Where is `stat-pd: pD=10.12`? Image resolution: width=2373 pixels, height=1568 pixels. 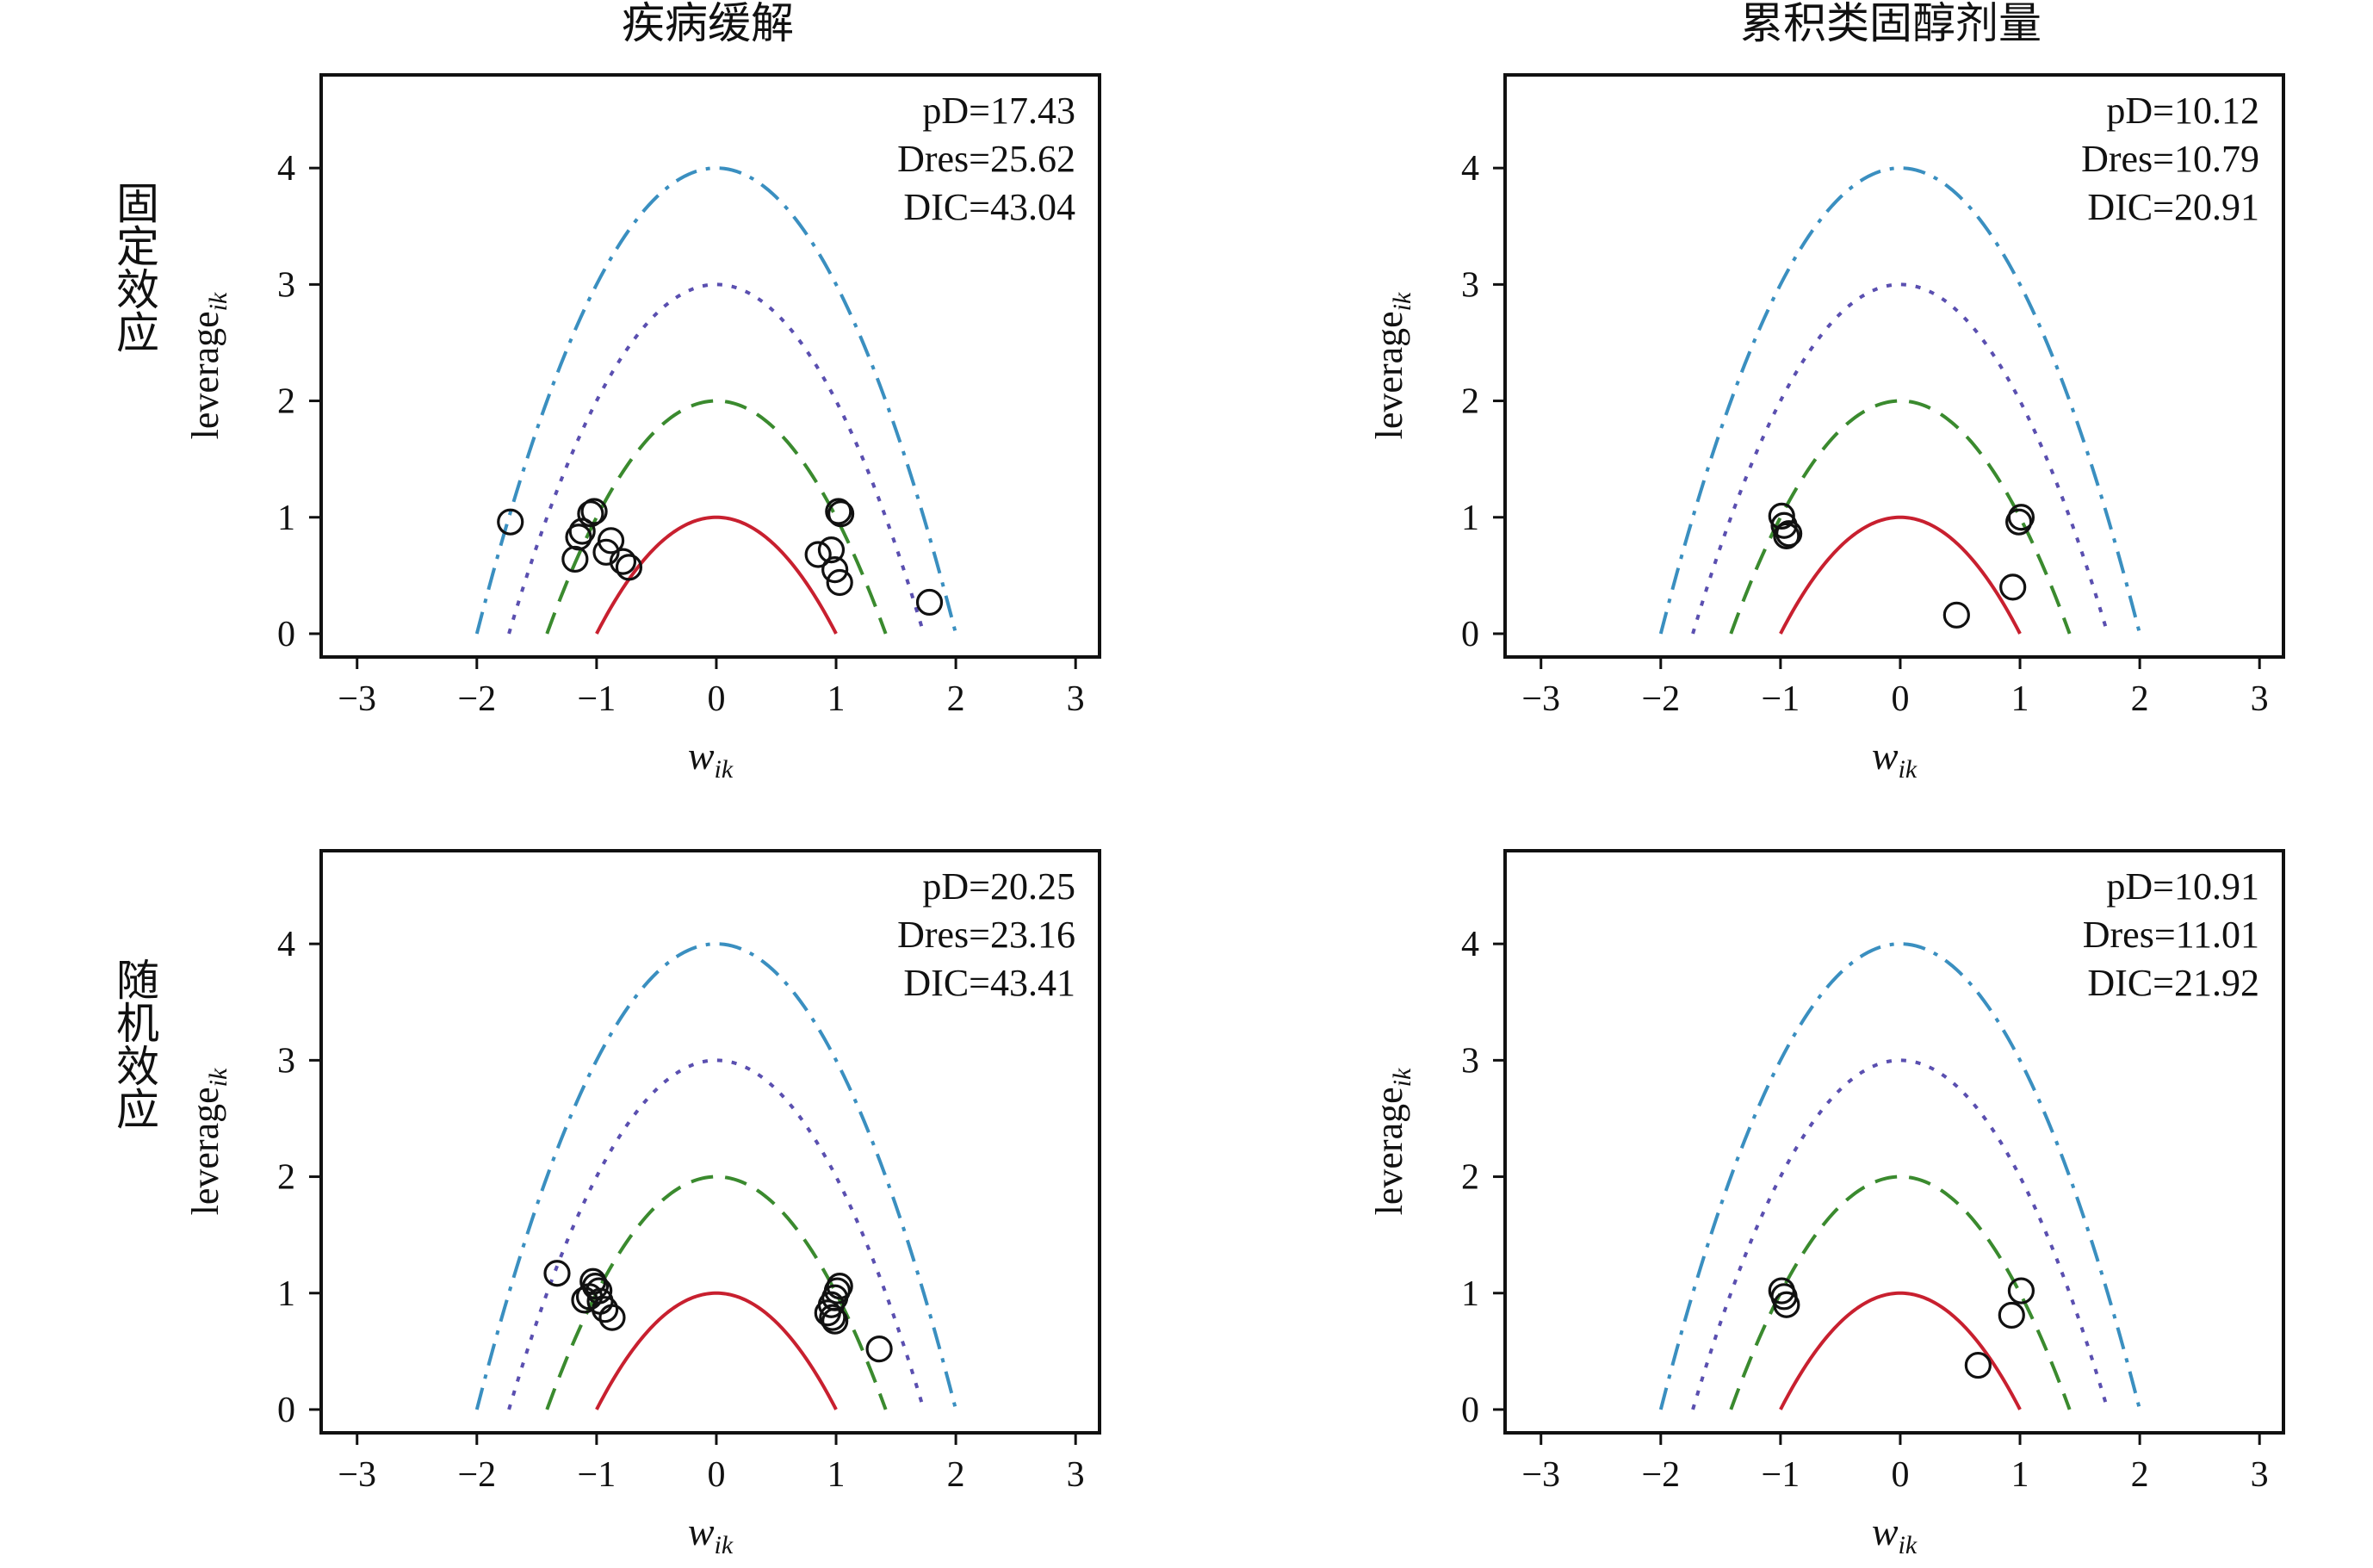
stat-pd: pD=10.12 is located at coordinates (2182, 111).